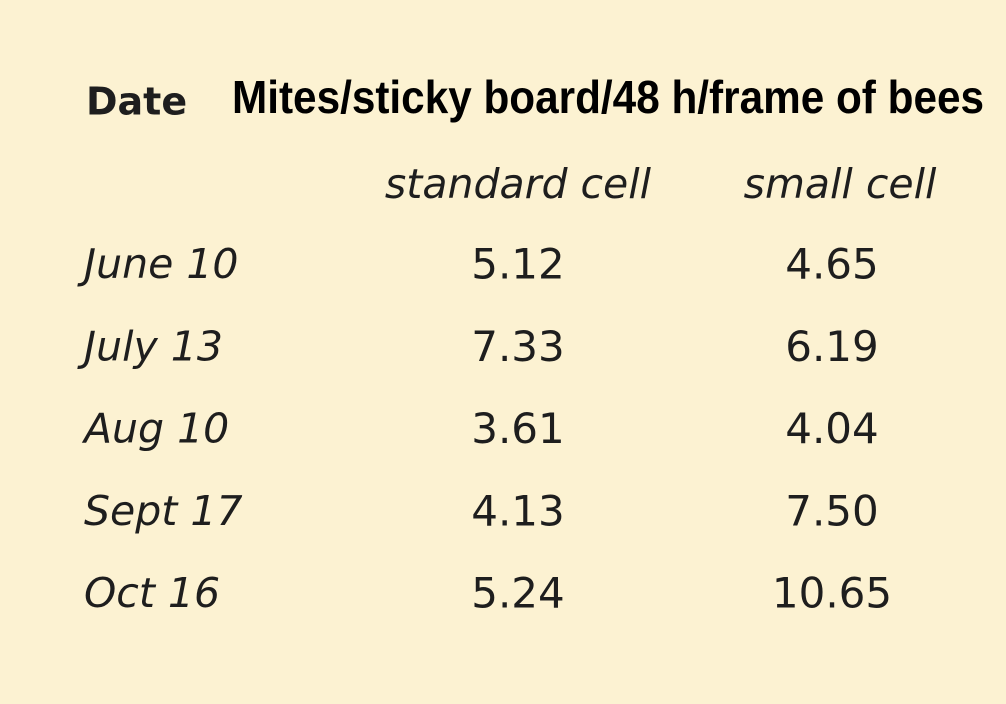 The height and width of the screenshot is (704, 1006). Describe the element at coordinates (518, 428) in the screenshot. I see `value-cell: 3.61` at that location.